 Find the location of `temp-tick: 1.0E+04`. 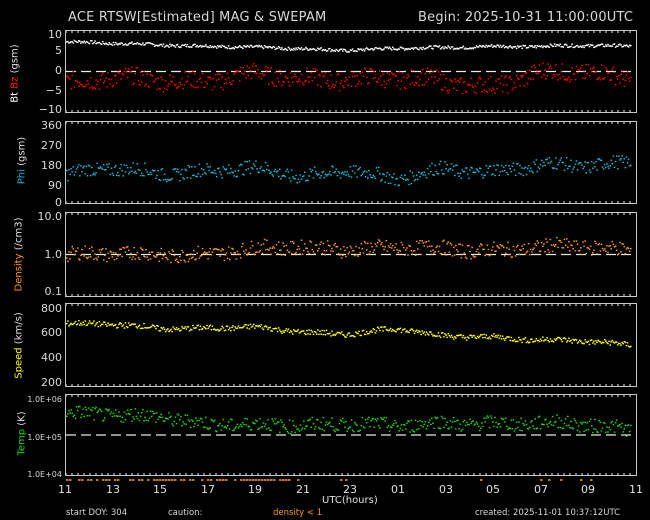

temp-tick: 1.0E+04 is located at coordinates (44, 474).